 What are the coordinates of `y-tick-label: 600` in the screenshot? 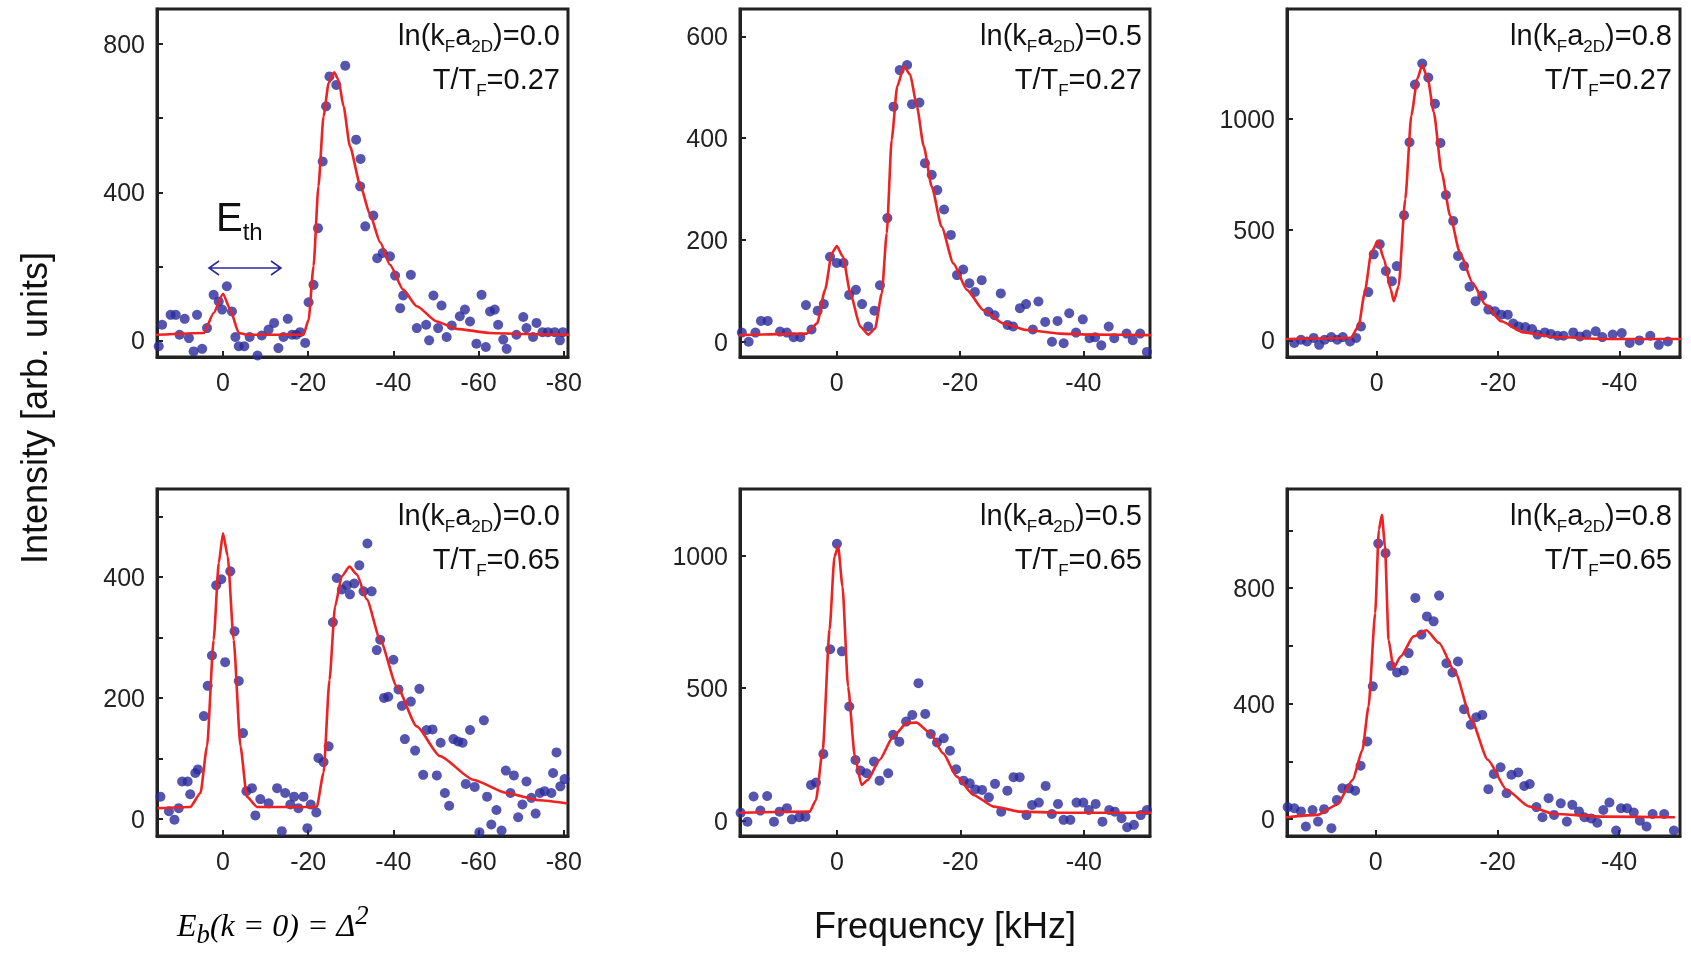 It's located at (707, 36).